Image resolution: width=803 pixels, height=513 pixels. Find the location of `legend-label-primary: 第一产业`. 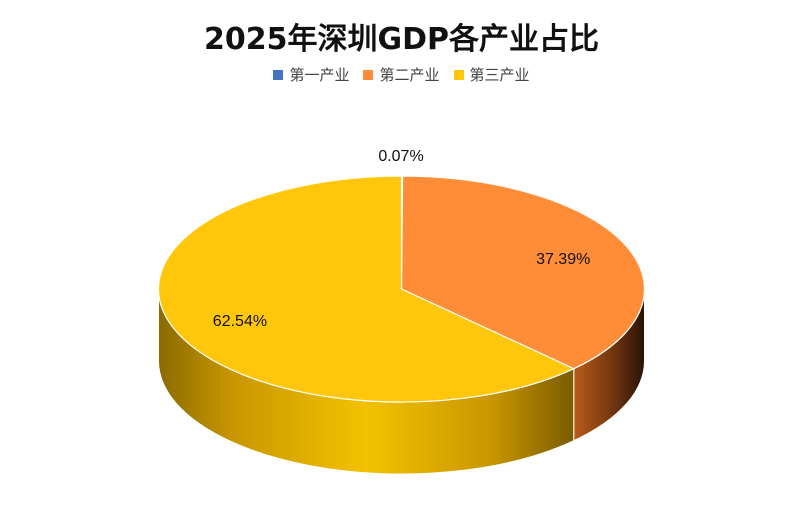

legend-label-primary: 第一产业 is located at coordinates (319, 75).